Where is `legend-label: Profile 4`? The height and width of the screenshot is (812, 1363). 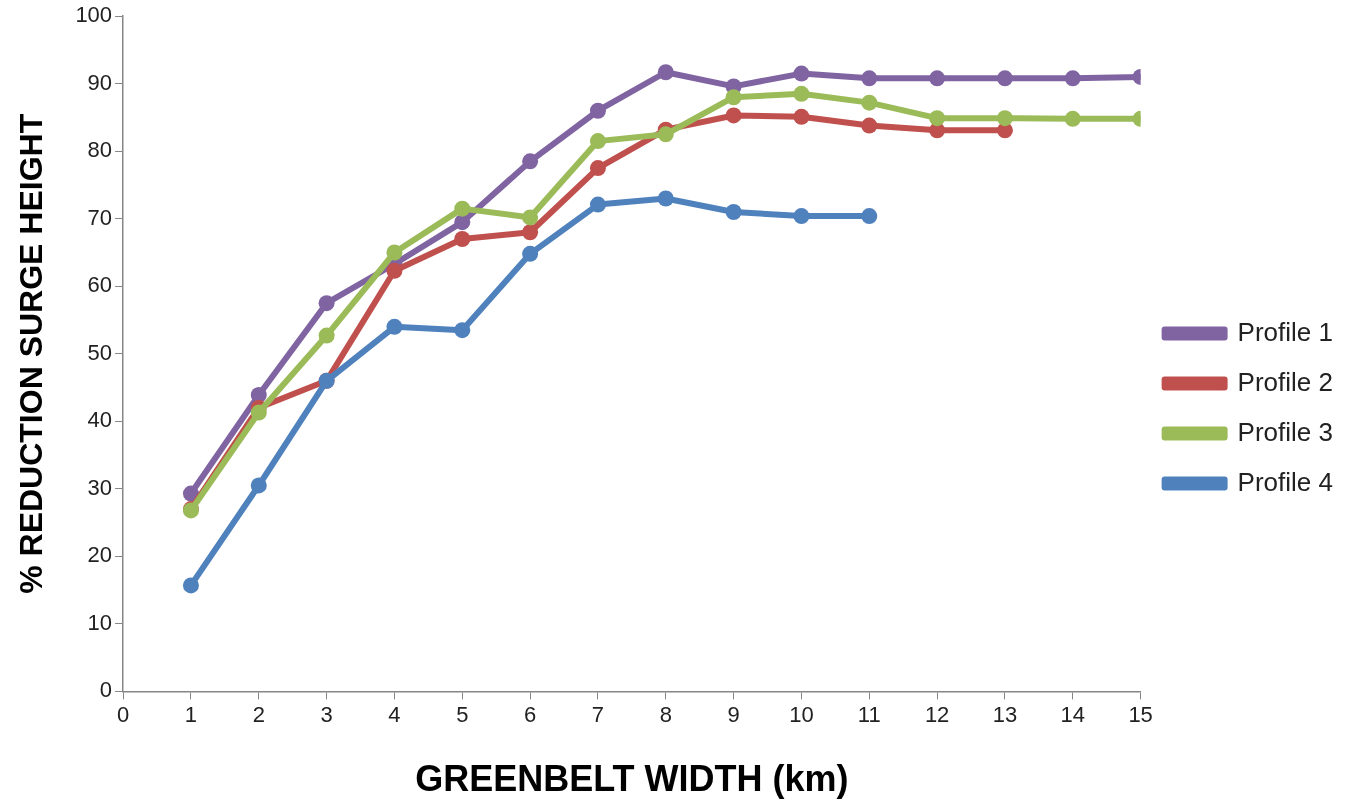 legend-label: Profile 4 is located at coordinates (1285, 481).